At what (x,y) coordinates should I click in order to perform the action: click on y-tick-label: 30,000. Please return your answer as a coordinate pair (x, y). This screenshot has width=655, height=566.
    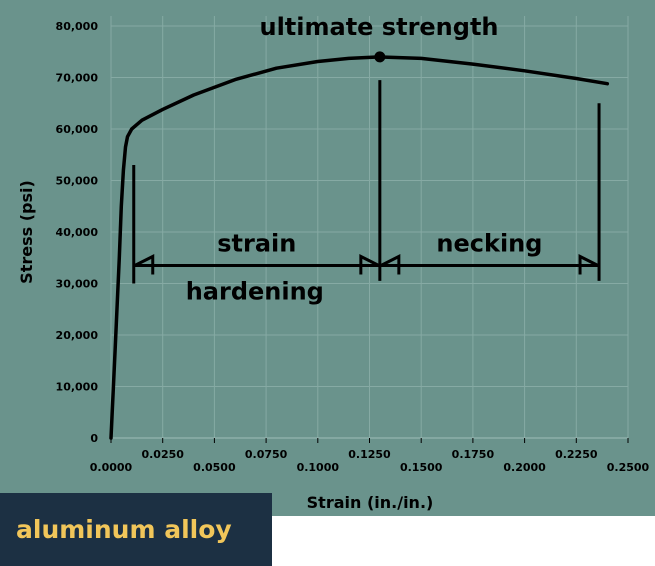
    Looking at the image, I should click on (77, 284).